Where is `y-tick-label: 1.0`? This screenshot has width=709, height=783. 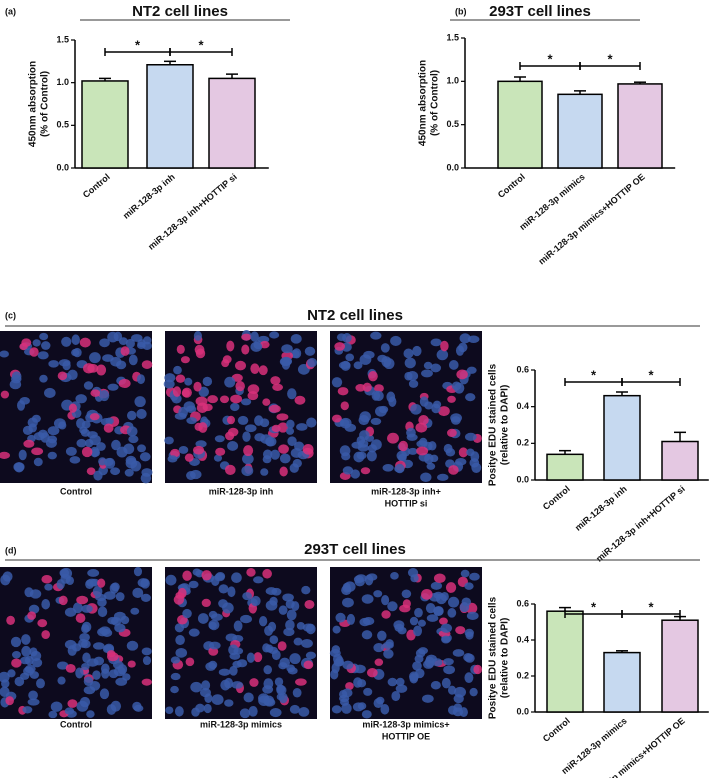
y-tick-label: 1.0 is located at coordinates (452, 81).